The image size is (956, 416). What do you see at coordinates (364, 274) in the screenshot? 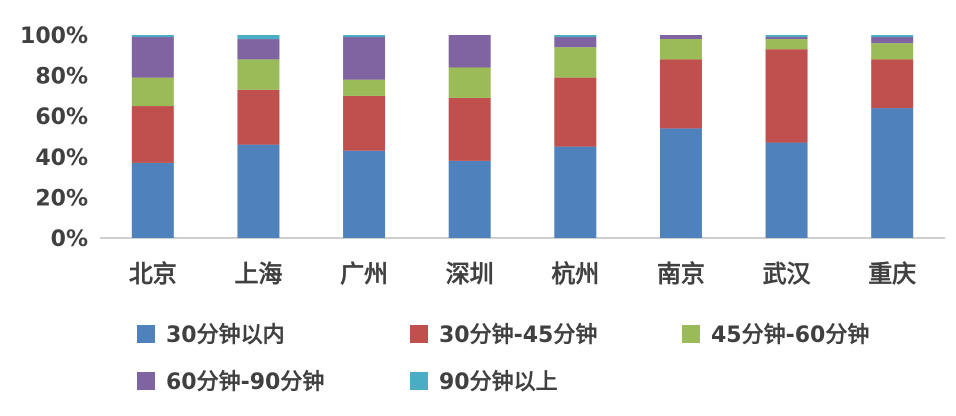
I see `category-label: 广州` at bounding box center [364, 274].